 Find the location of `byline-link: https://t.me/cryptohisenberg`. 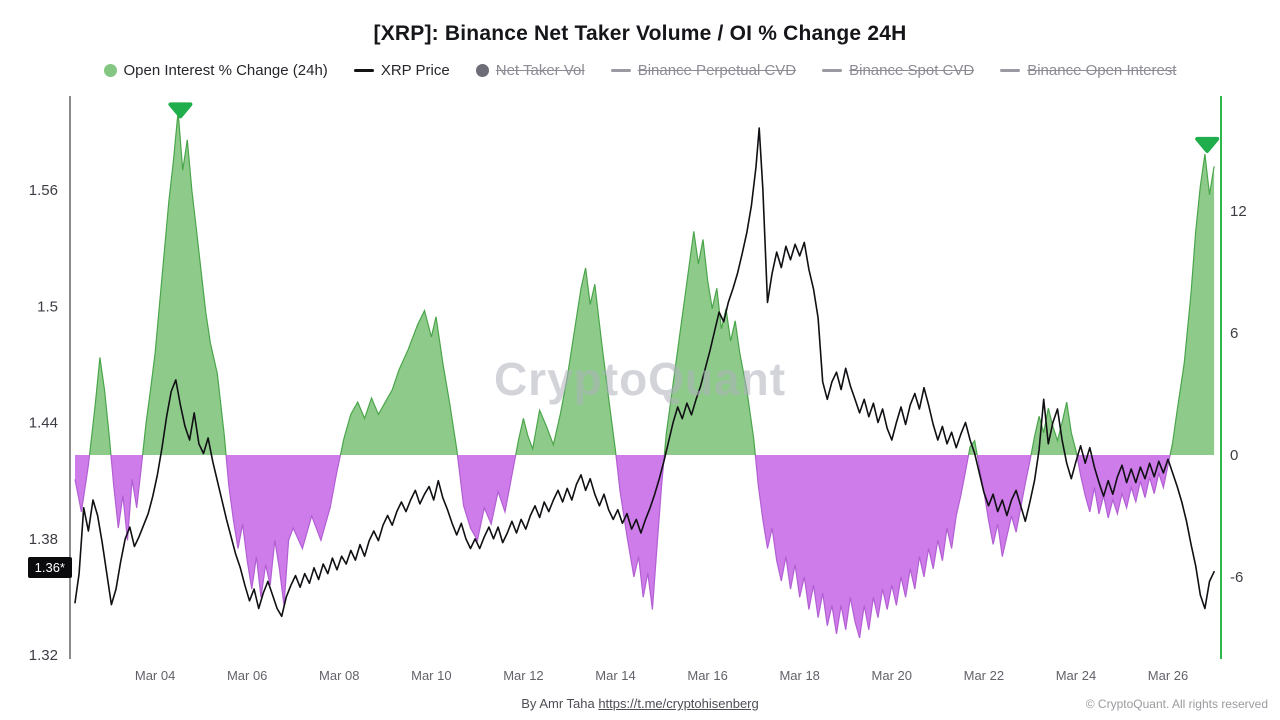

byline-link: https://t.me/cryptohisenberg is located at coordinates (678, 703).